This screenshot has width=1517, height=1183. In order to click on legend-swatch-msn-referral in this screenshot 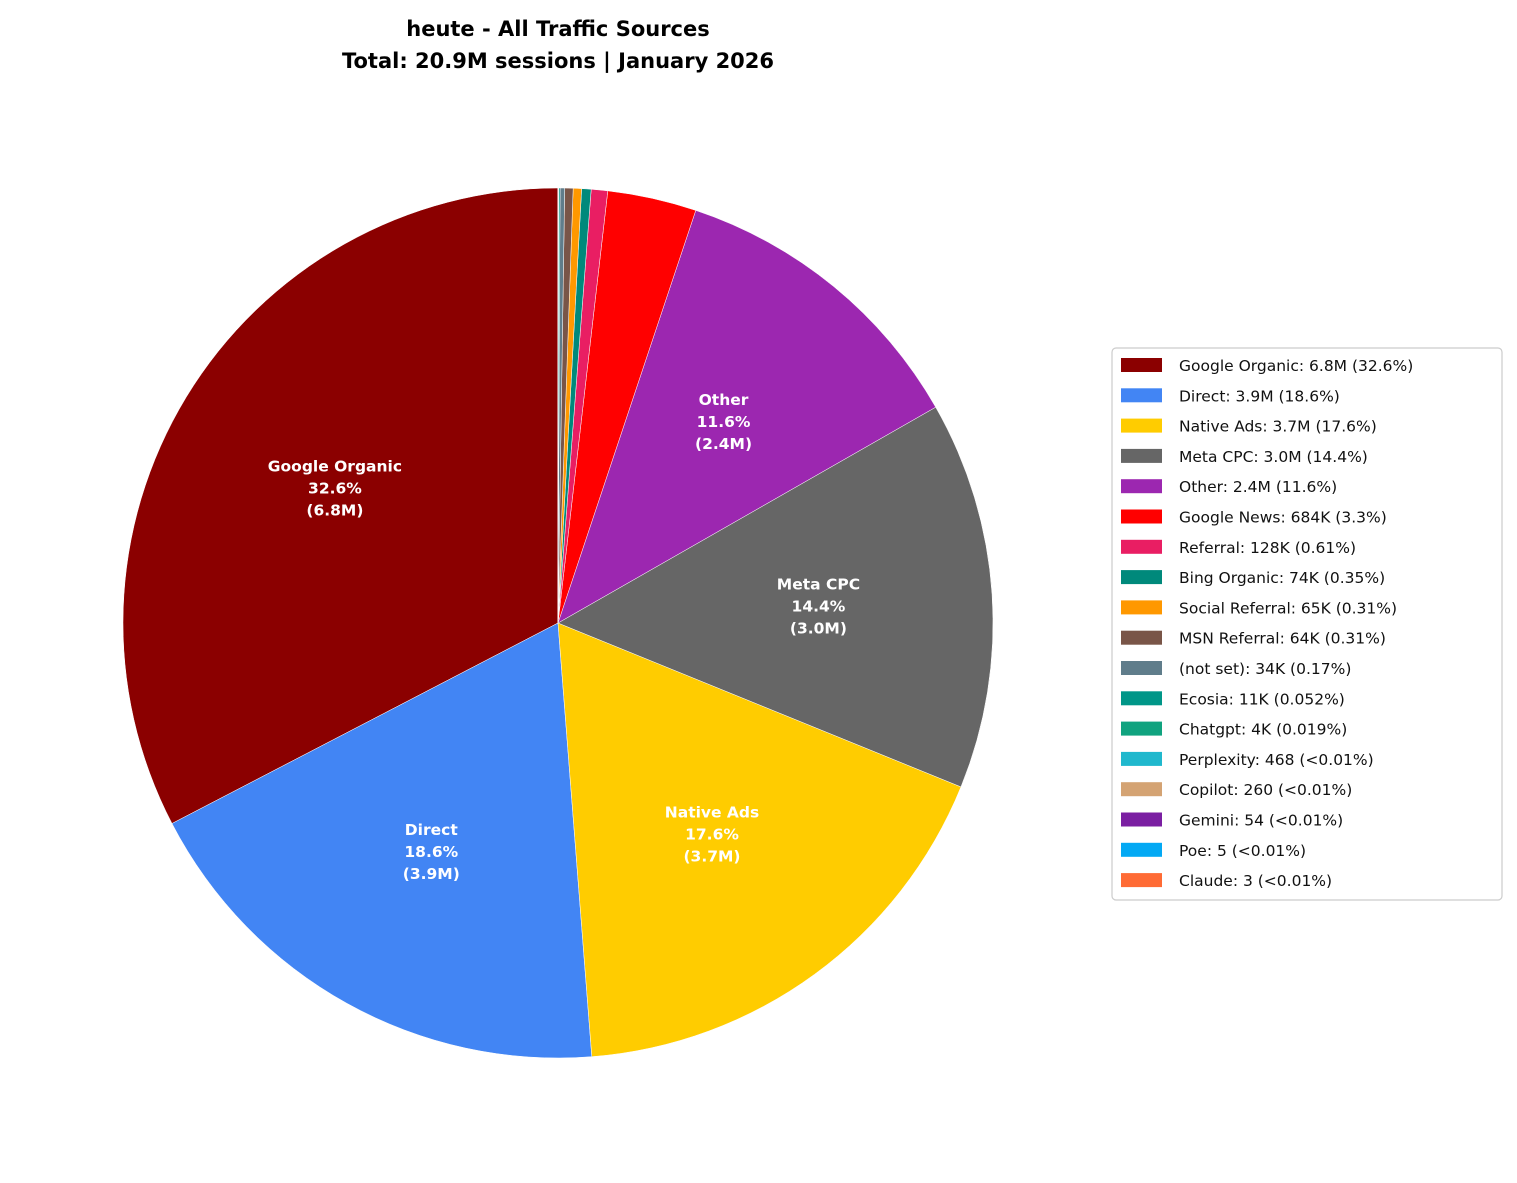, I will do `click(1141, 637)`.